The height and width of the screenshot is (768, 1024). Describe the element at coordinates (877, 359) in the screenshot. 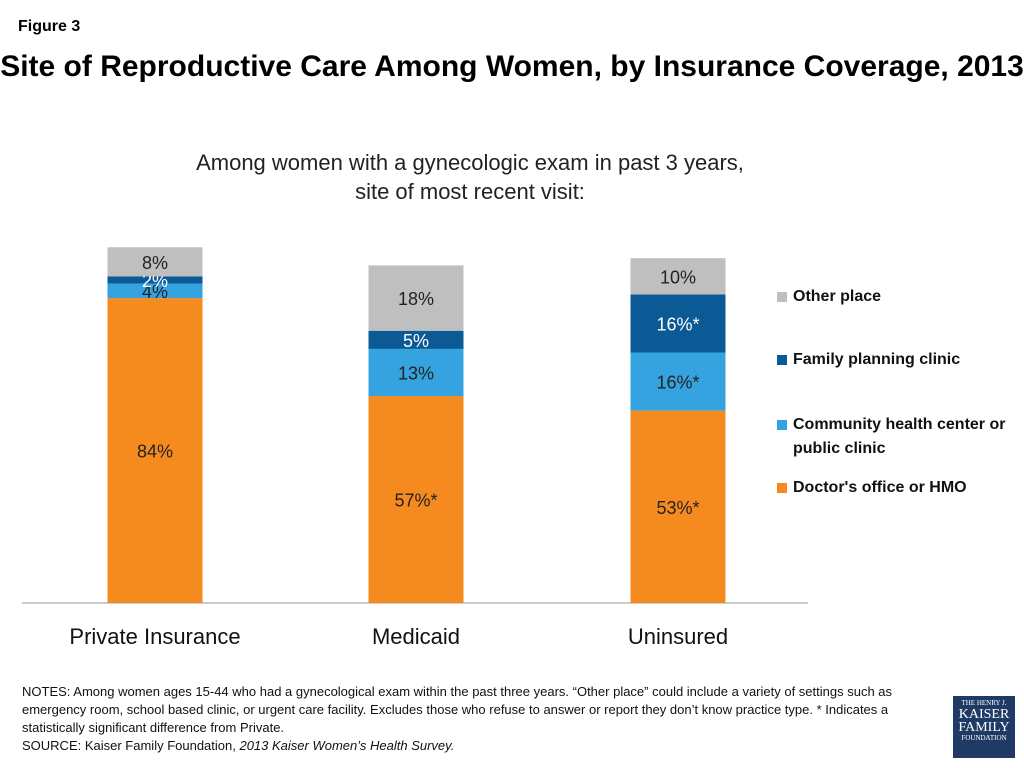

I see `legend-label: Family planning clinic` at that location.